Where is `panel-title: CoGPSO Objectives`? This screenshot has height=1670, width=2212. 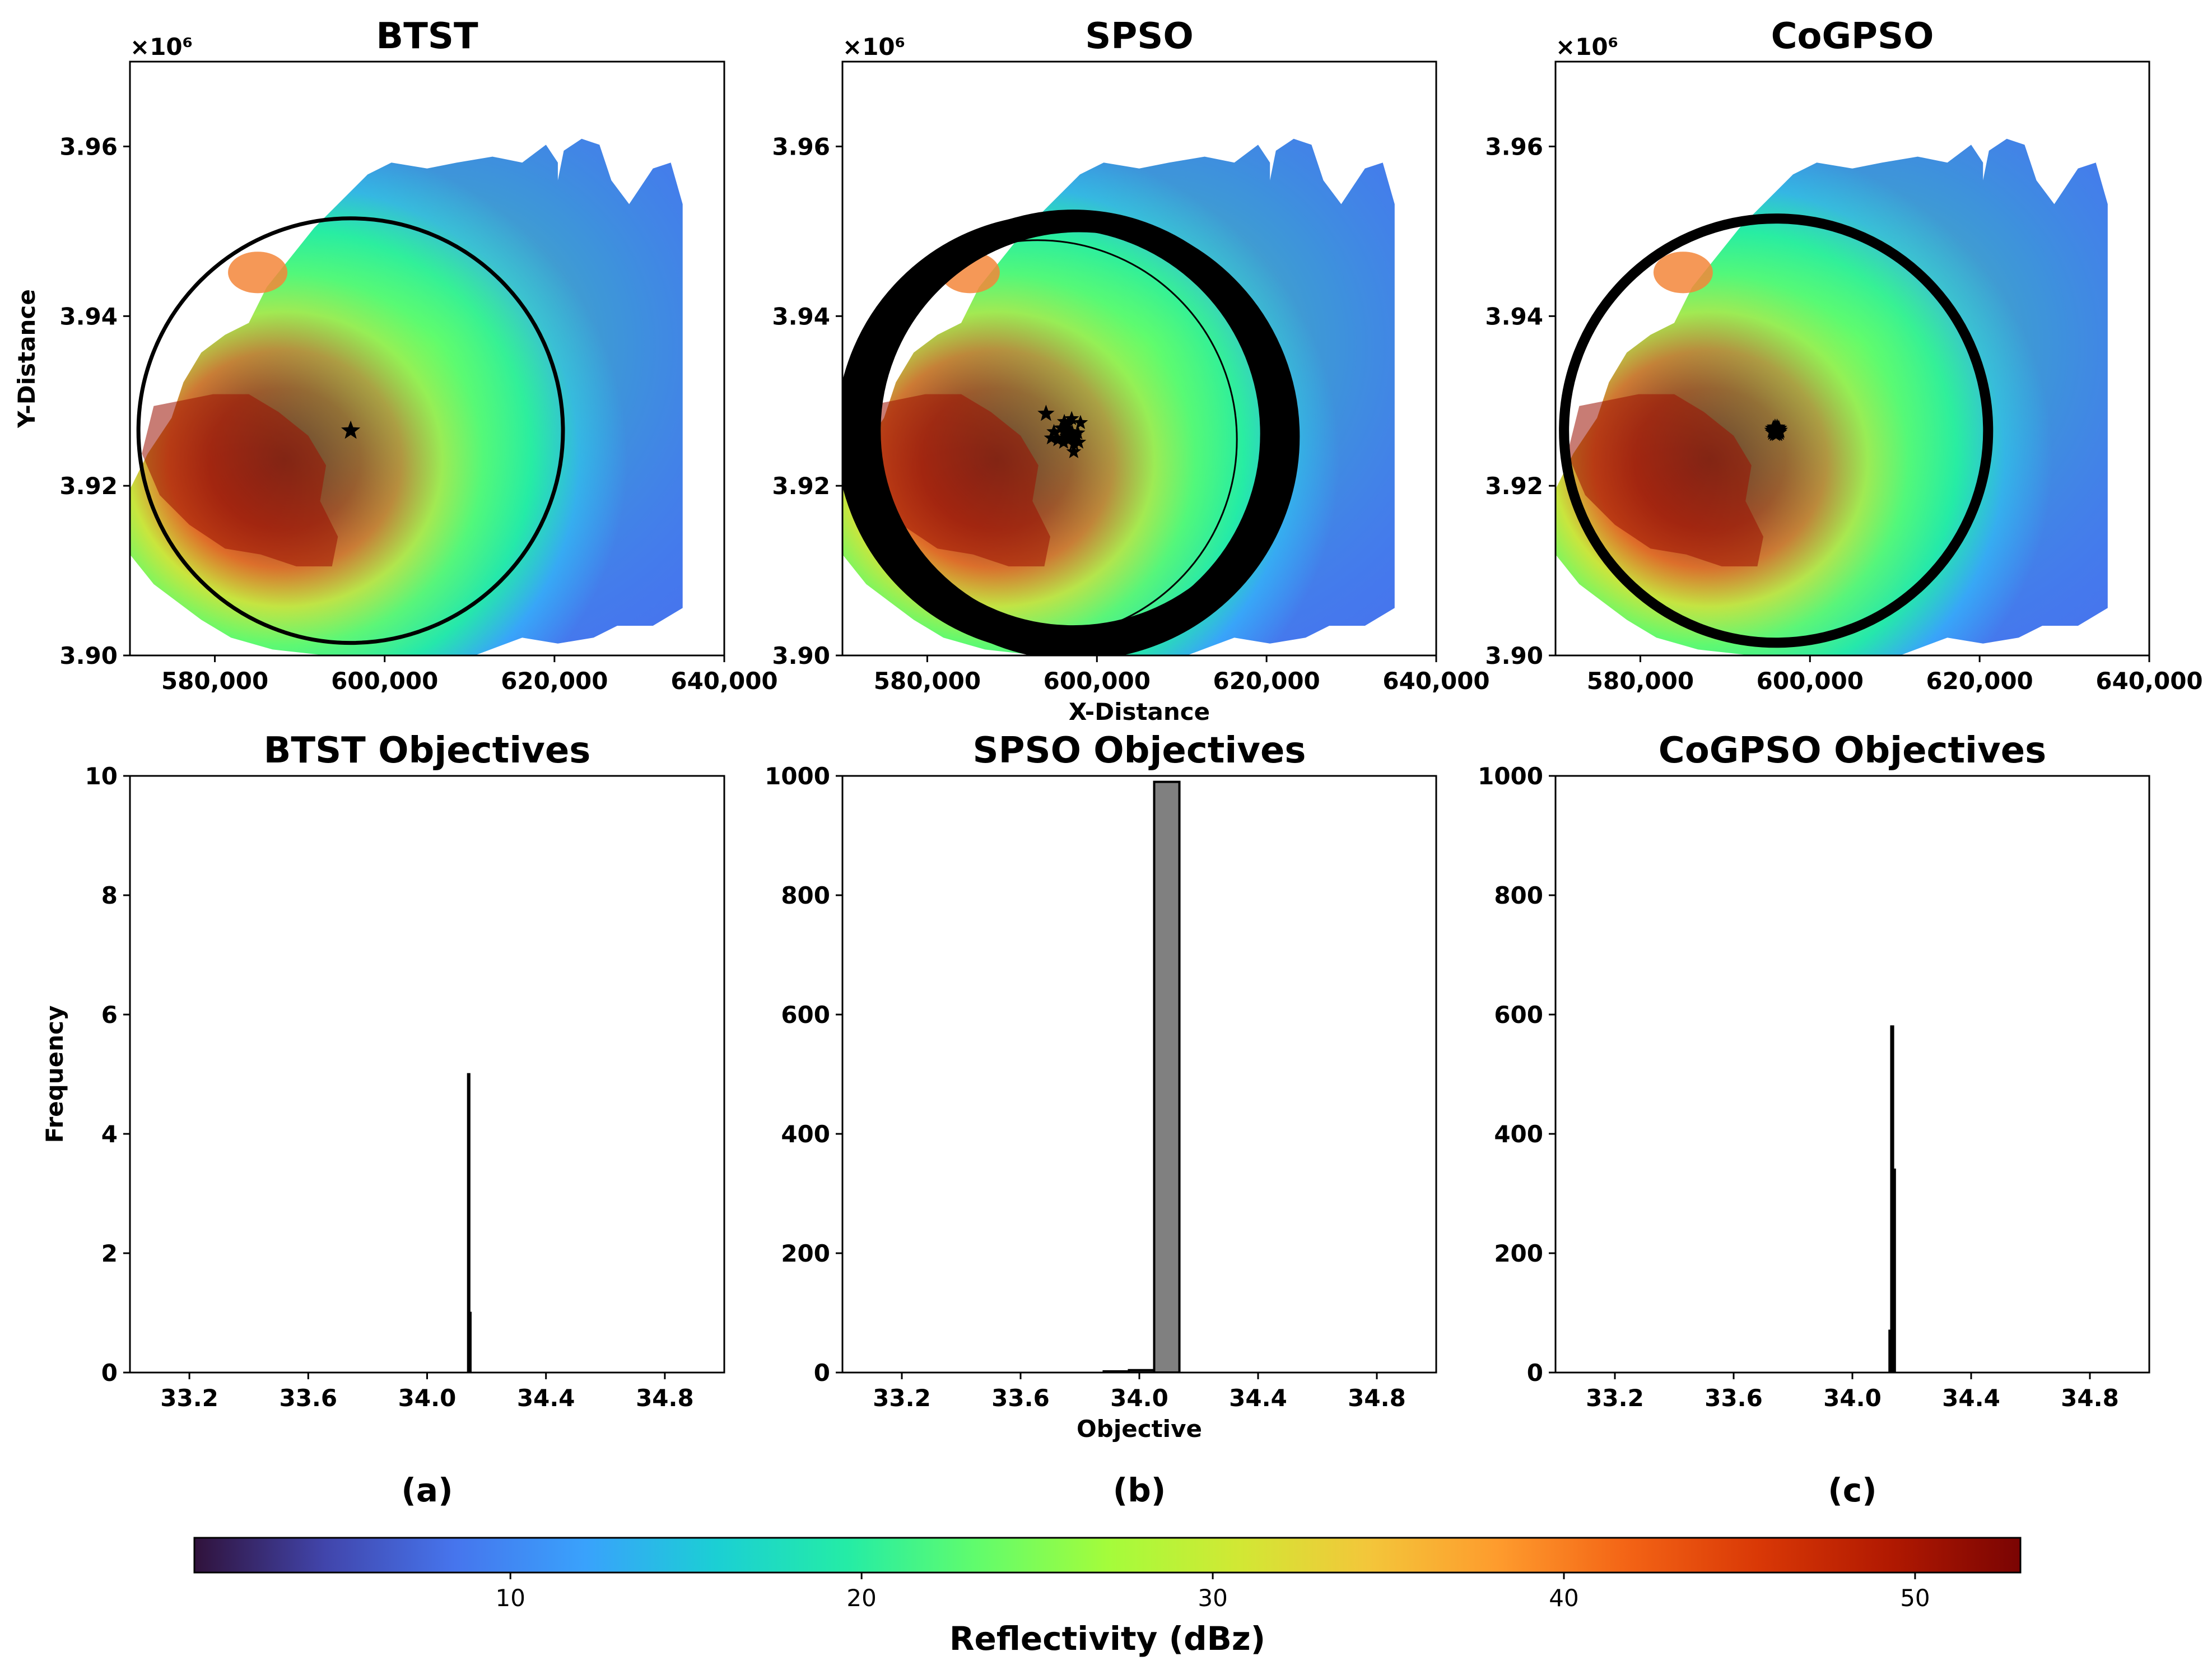
panel-title: CoGPSO Objectives is located at coordinates (1852, 750).